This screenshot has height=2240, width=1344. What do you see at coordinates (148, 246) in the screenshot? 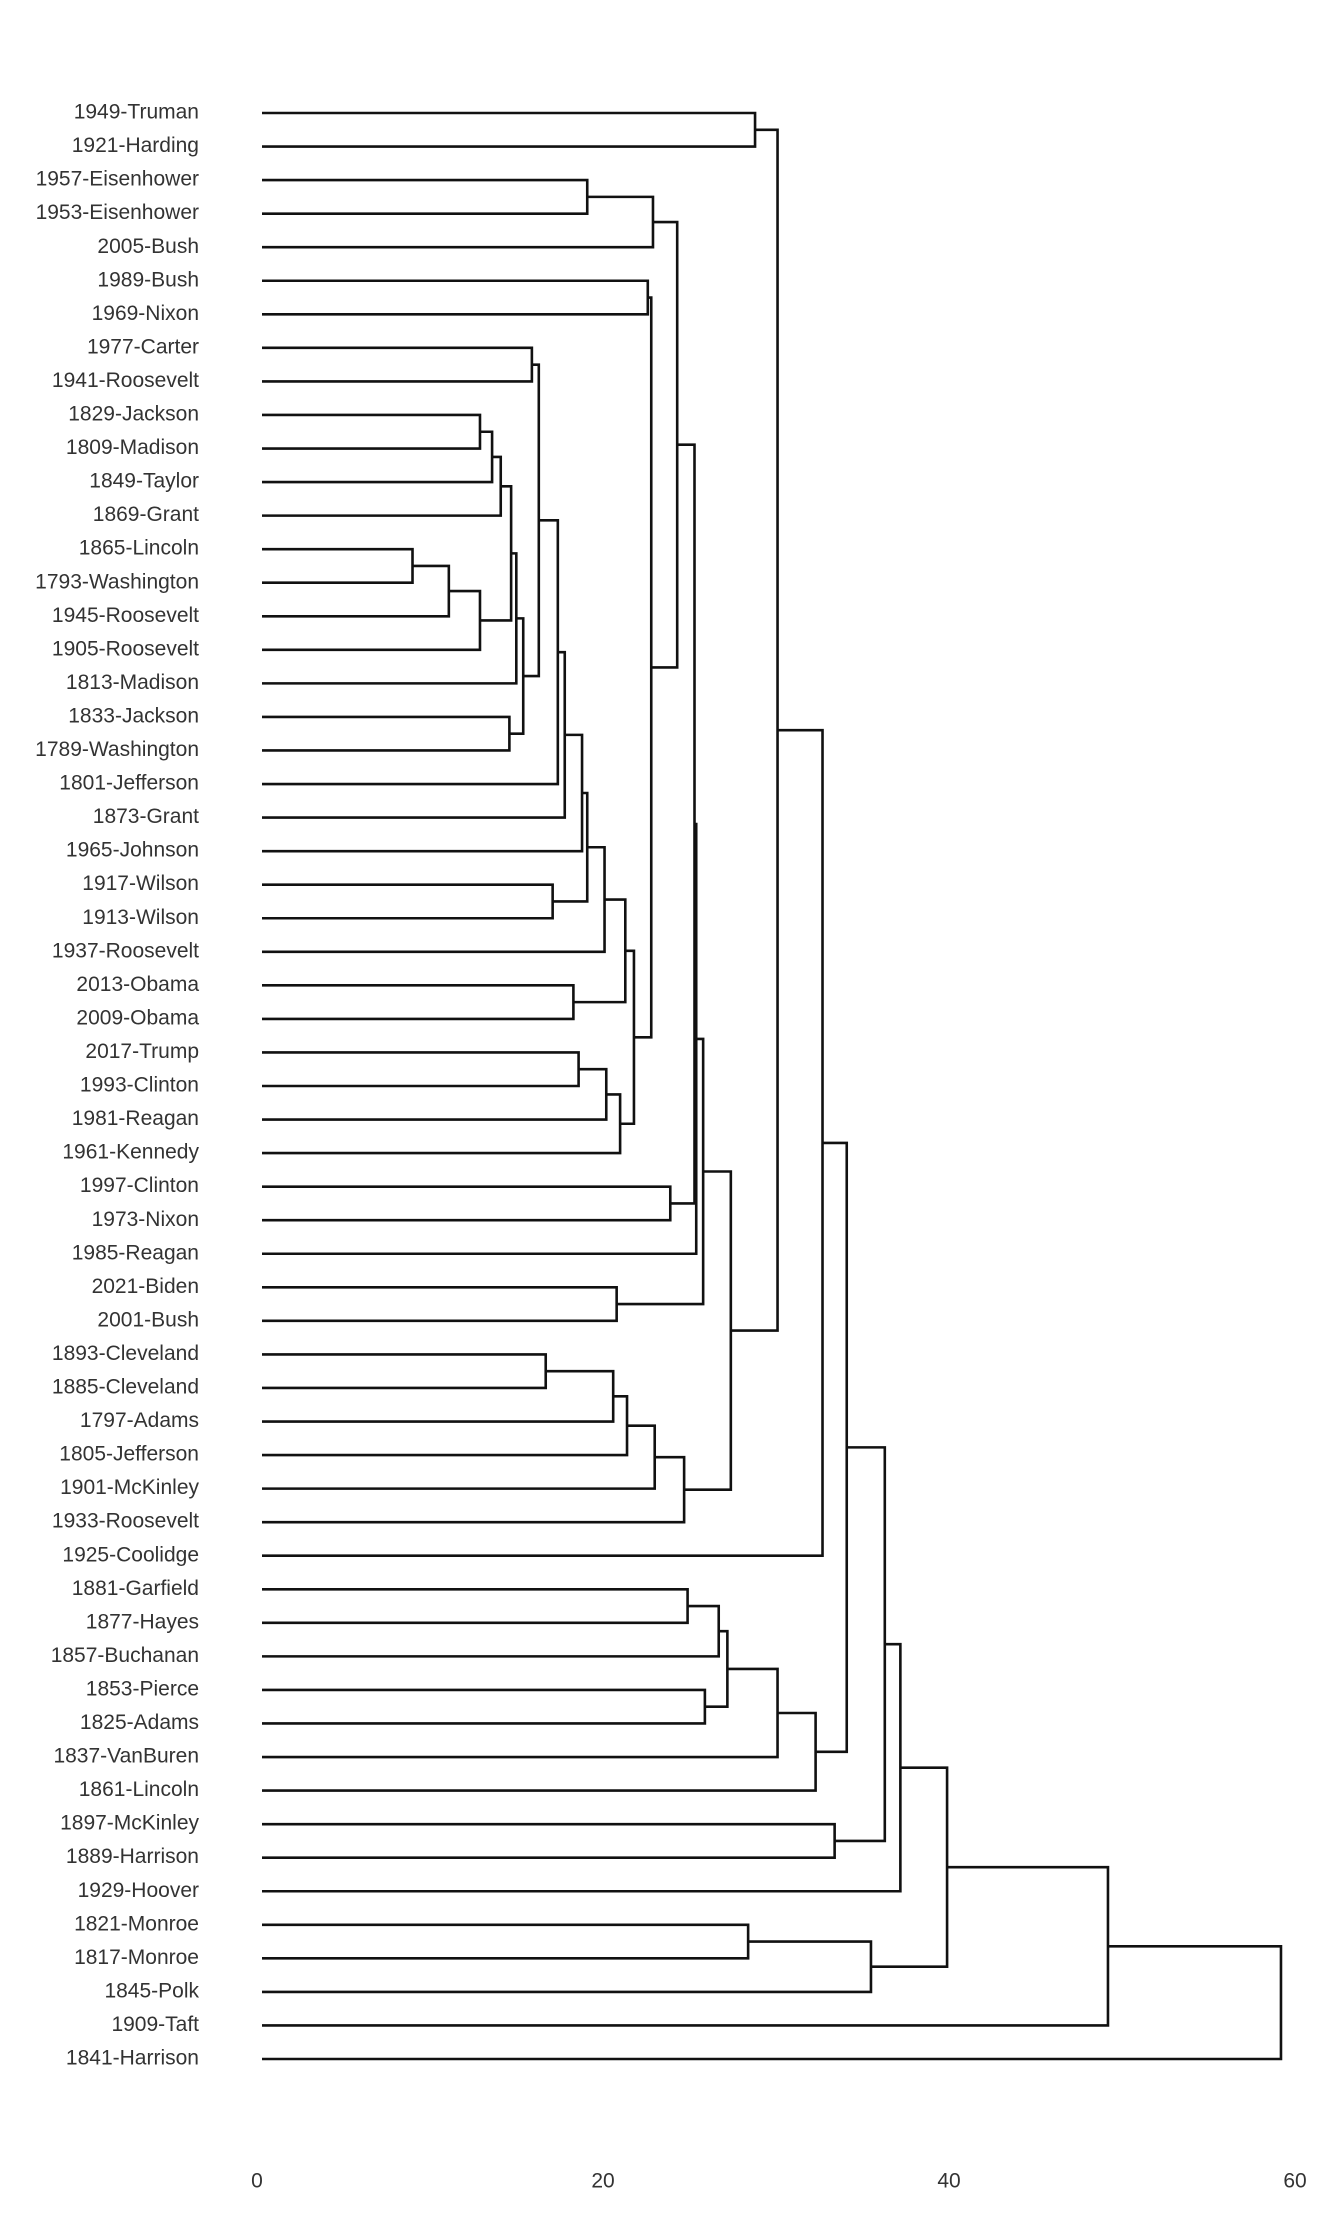
I see `leaf-label: 2005-Bush` at bounding box center [148, 246].